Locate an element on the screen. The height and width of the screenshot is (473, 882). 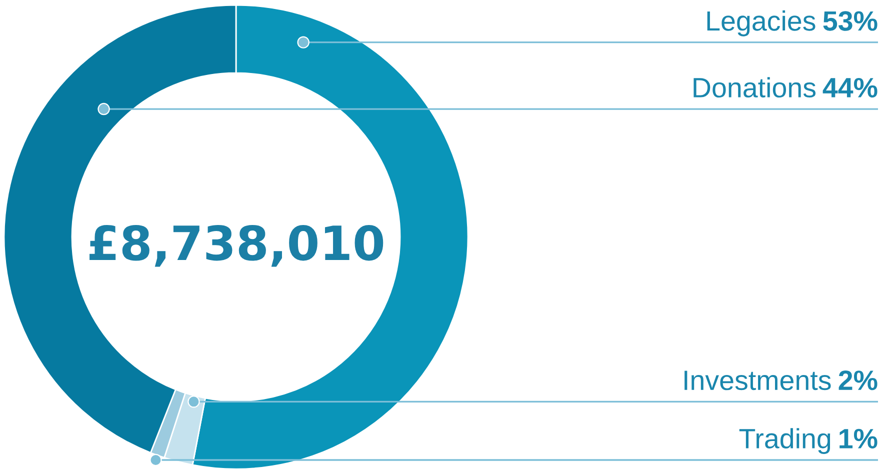
slice-label: Legacies is located at coordinates (761, 23).